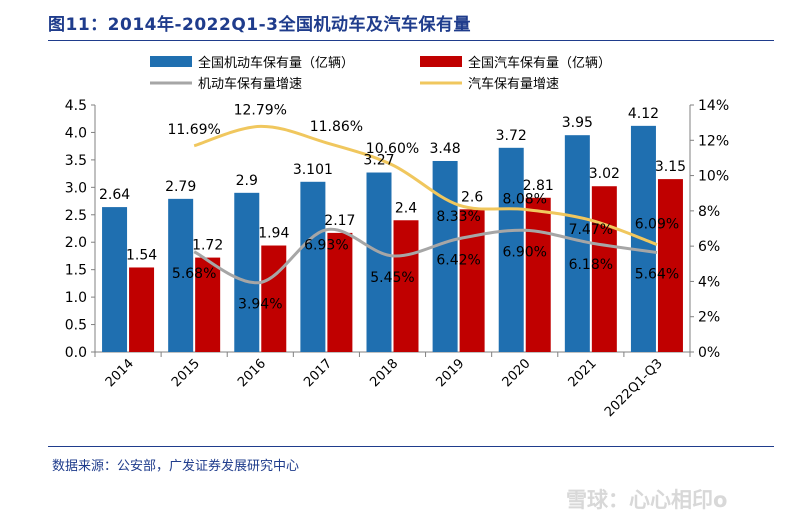  What do you see at coordinates (524, 252) in the screenshot?
I see `motor-vehicle-growth-label: 6.90%` at bounding box center [524, 252].